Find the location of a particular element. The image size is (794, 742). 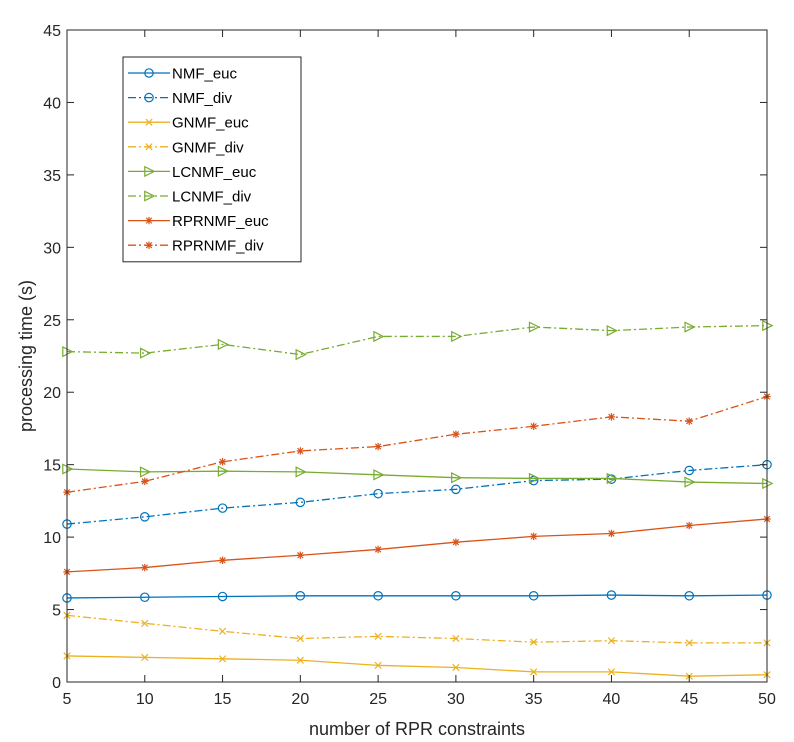

legend-marker-NMF_div is located at coordinates (149, 97).